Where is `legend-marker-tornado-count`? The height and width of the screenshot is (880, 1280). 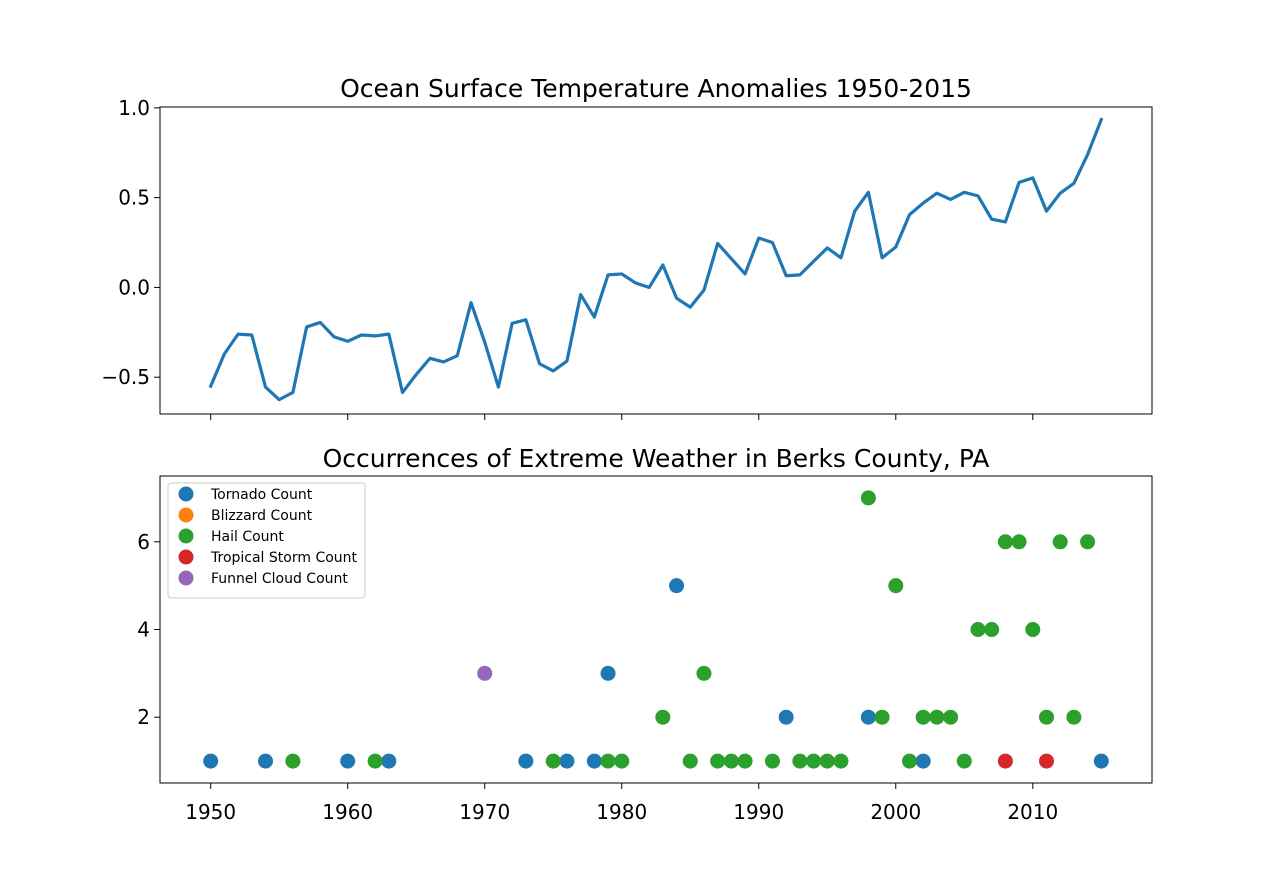
legend-marker-tornado-count is located at coordinates (186, 494).